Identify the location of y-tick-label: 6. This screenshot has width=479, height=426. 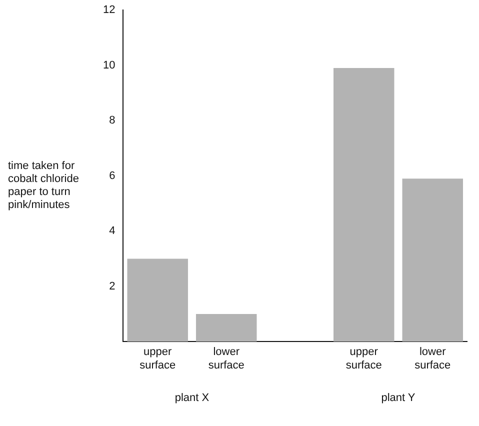
(112, 176).